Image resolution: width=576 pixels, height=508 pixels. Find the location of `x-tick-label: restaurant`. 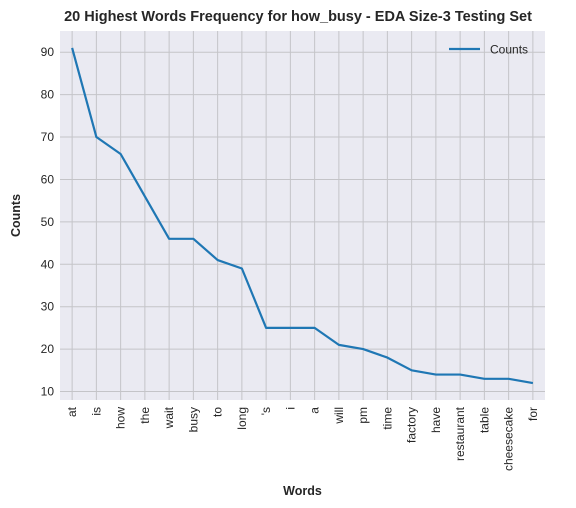

x-tick-label: restaurant is located at coordinates (460, 433).